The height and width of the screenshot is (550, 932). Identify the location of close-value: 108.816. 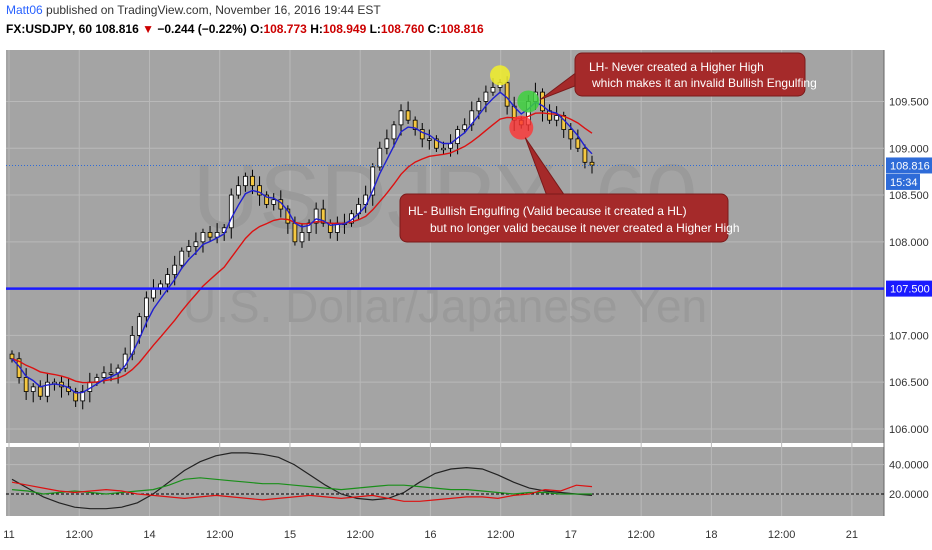
(462, 29).